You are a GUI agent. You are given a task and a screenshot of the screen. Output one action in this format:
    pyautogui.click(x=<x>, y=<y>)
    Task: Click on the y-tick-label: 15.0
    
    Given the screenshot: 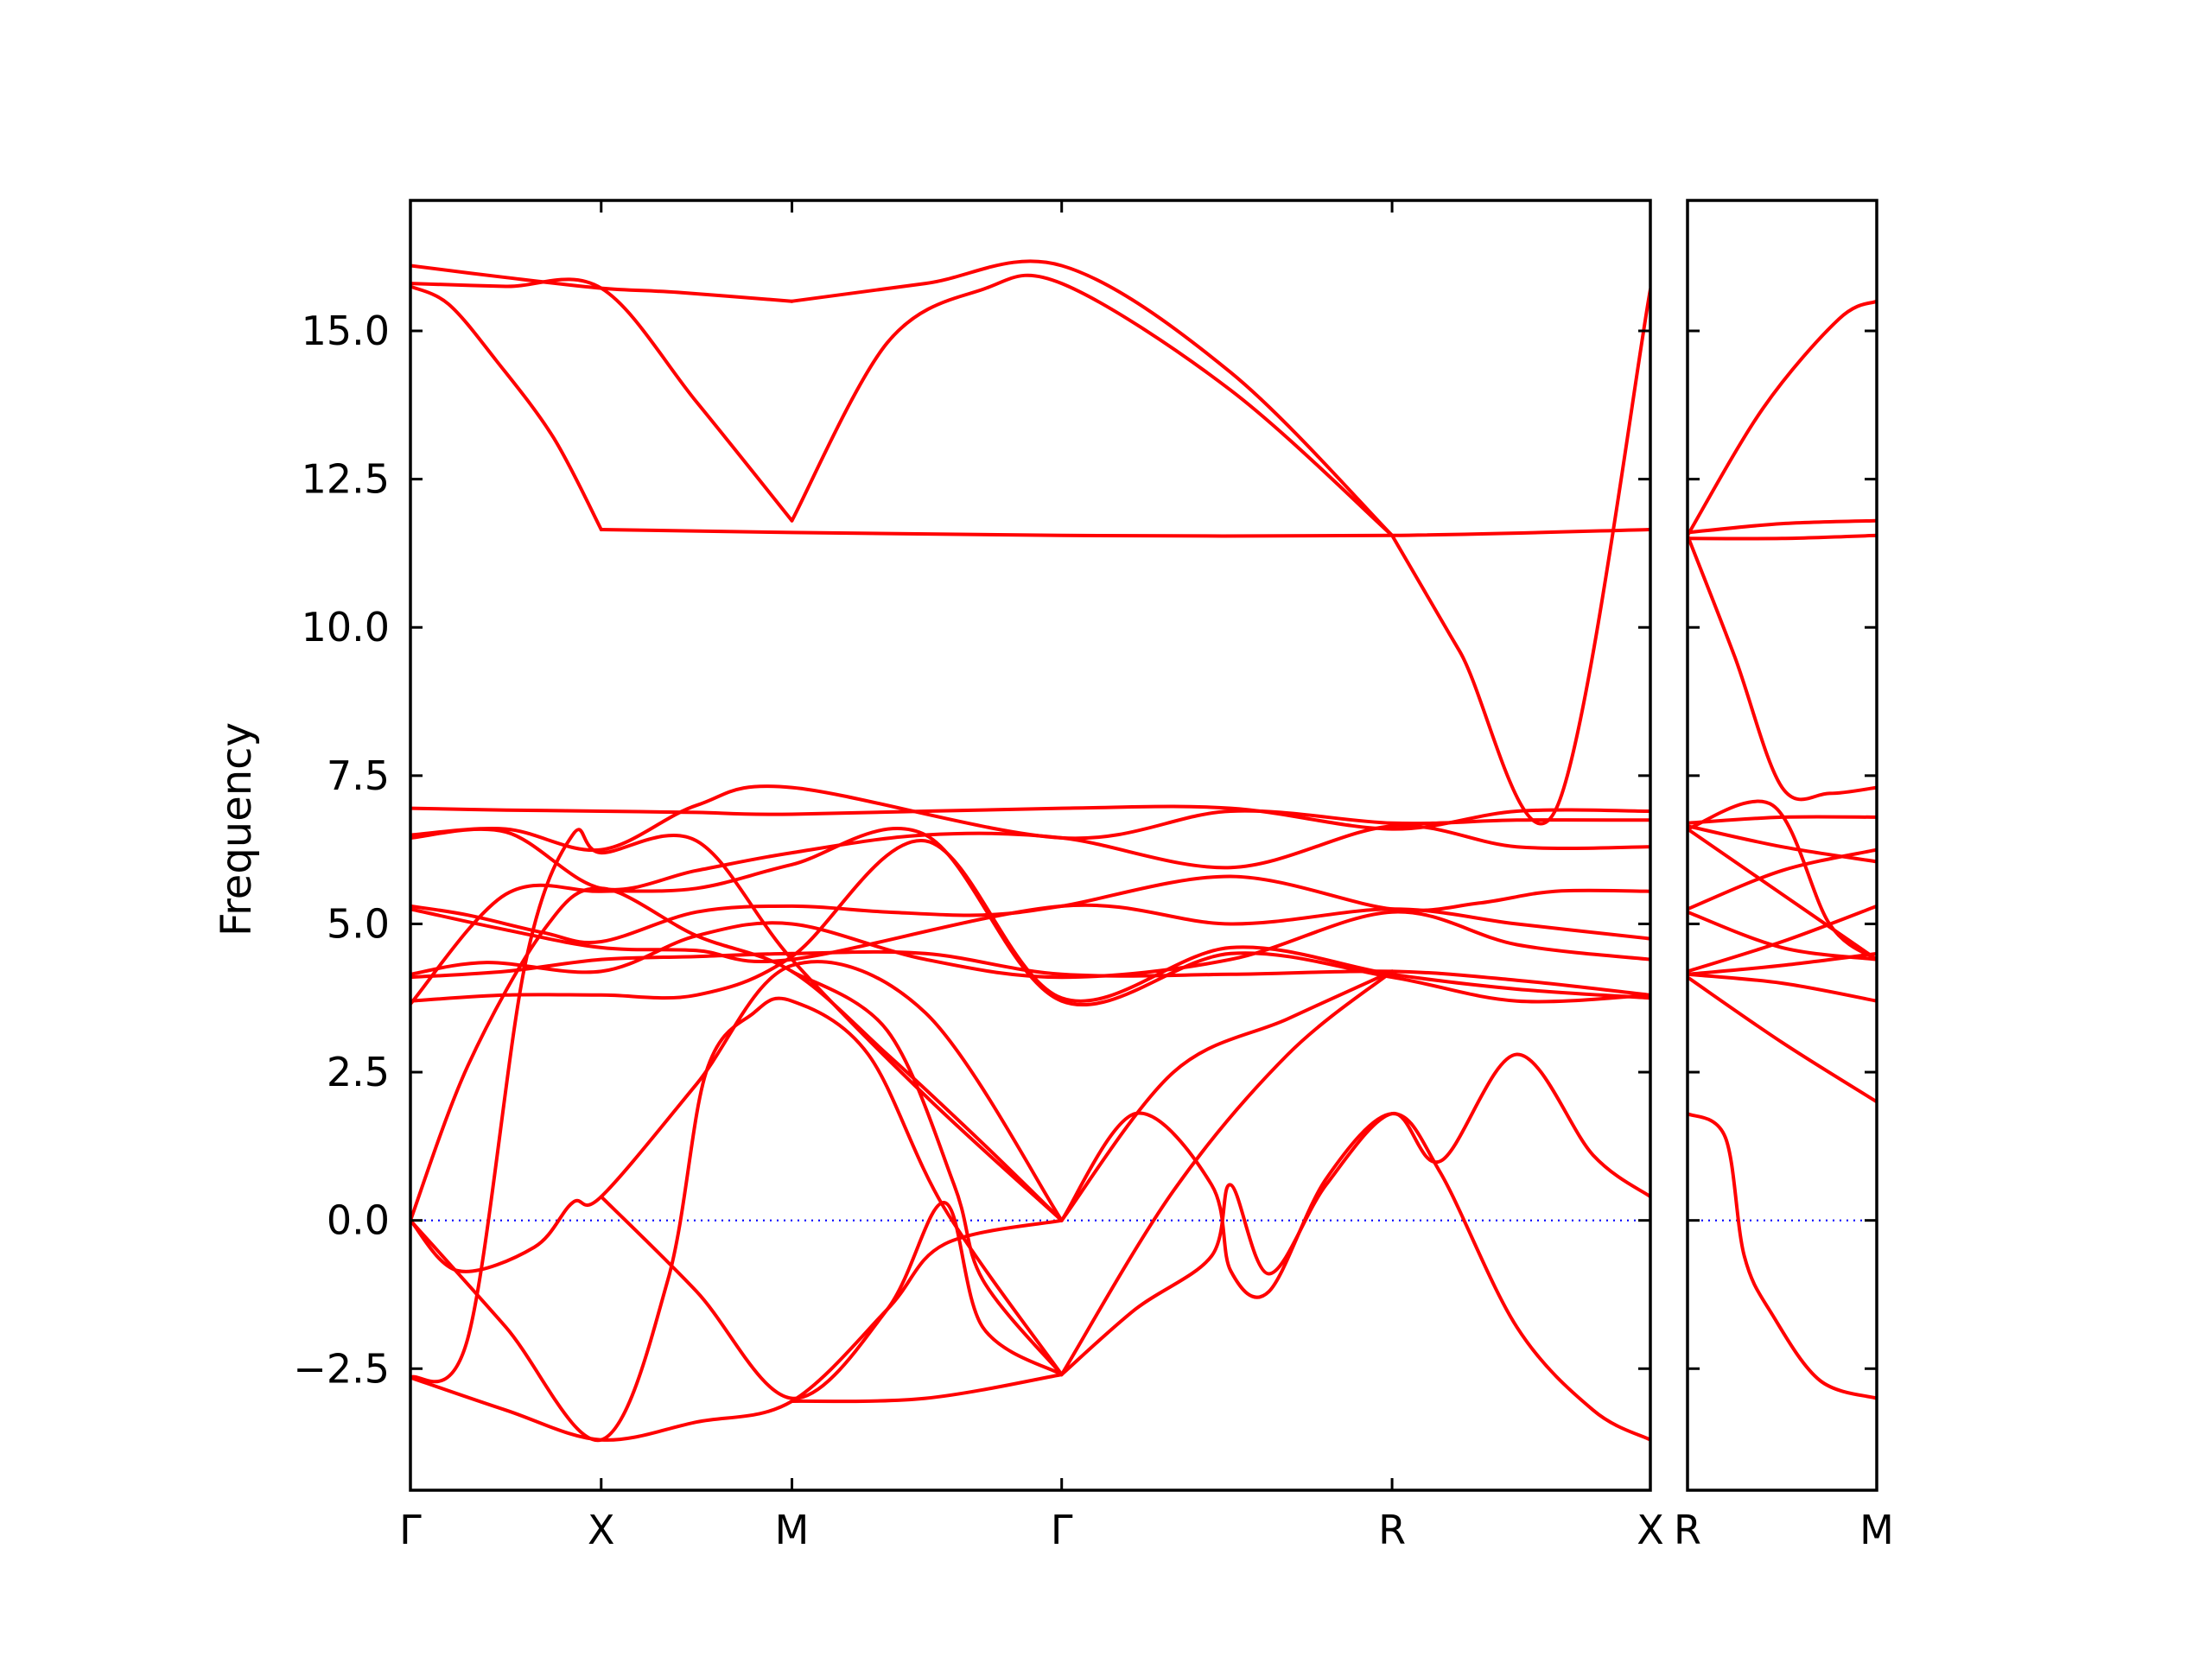 What is the action you would take?
    pyautogui.click(x=346, y=331)
    